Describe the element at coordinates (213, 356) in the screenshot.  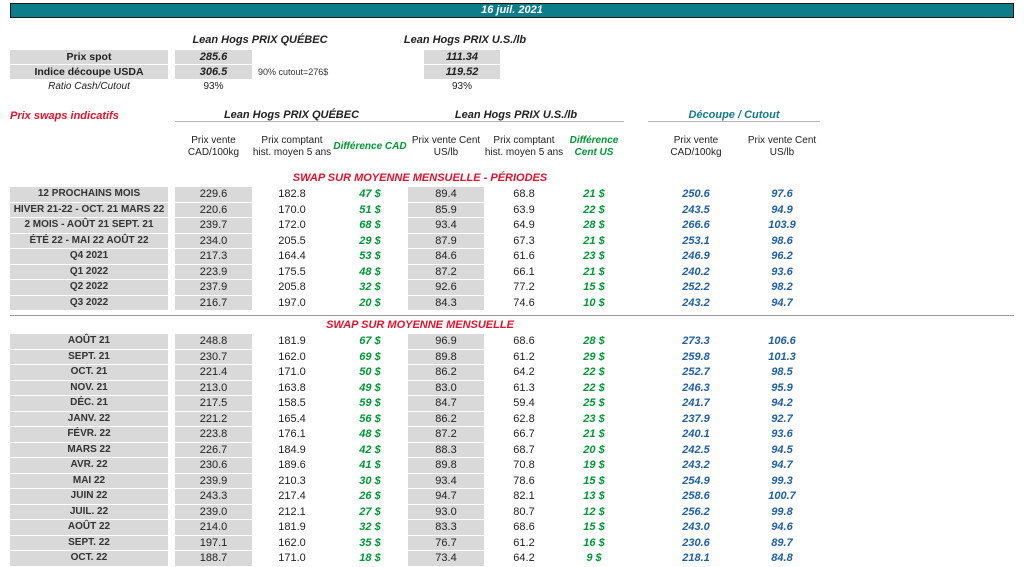
I see `value-cell: 230.7` at that location.